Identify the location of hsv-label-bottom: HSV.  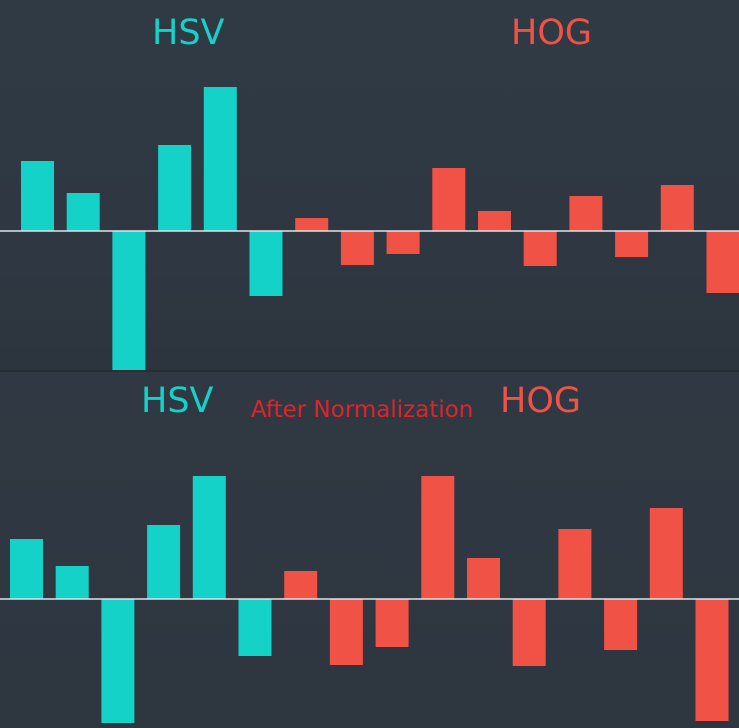
(177, 401).